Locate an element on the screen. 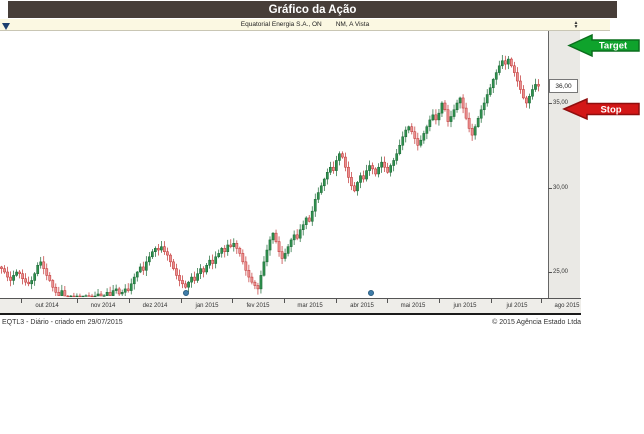 The image size is (644, 434). x-axis-month-label: out 2014 is located at coordinates (47, 306).